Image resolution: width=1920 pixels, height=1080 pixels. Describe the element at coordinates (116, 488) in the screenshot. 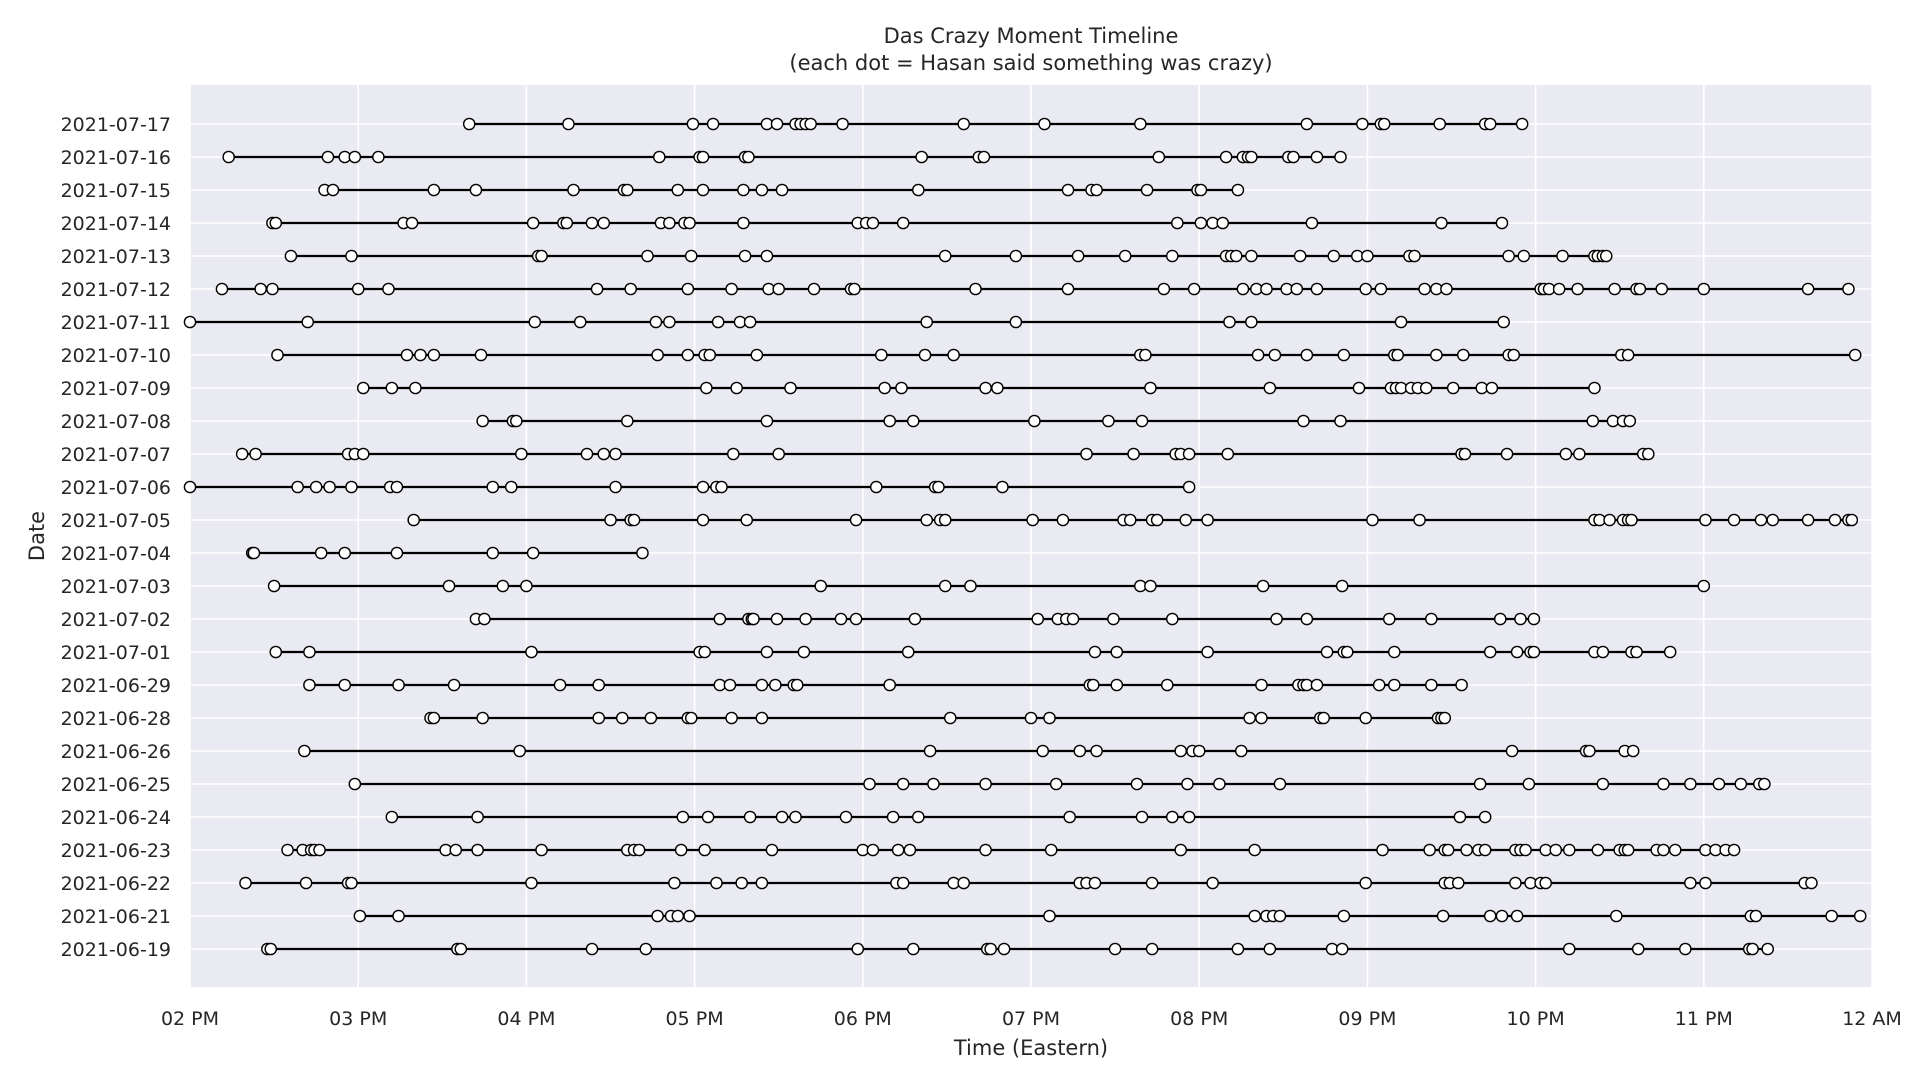

I see `y-tick-label: 2021-07-06` at that location.